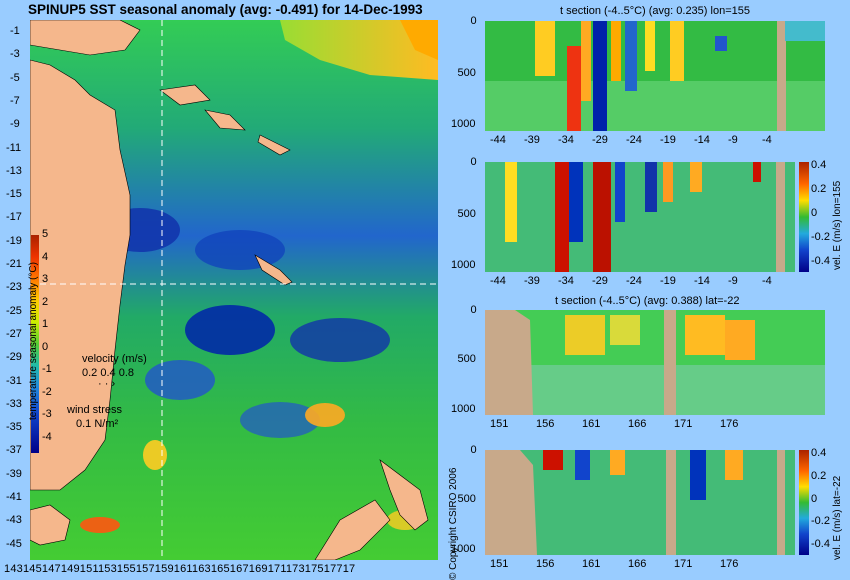 Image resolution: width=850 pixels, height=580 pixels. What do you see at coordinates (14, 473) in the screenshot?
I see `latitude-tick: -39` at bounding box center [14, 473].